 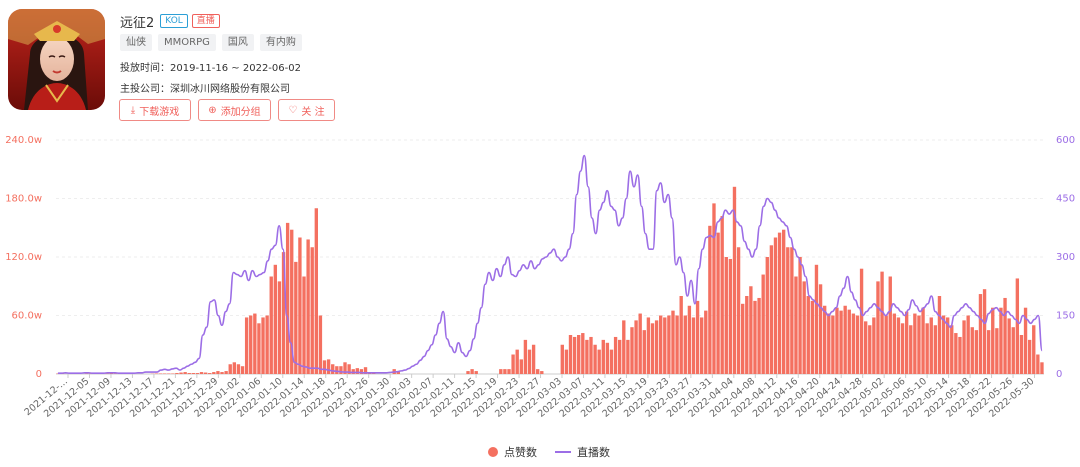 I want to click on launch-time: 投放时间：2019-11-16 ~ 2022-06-02, so click(x=210, y=68).